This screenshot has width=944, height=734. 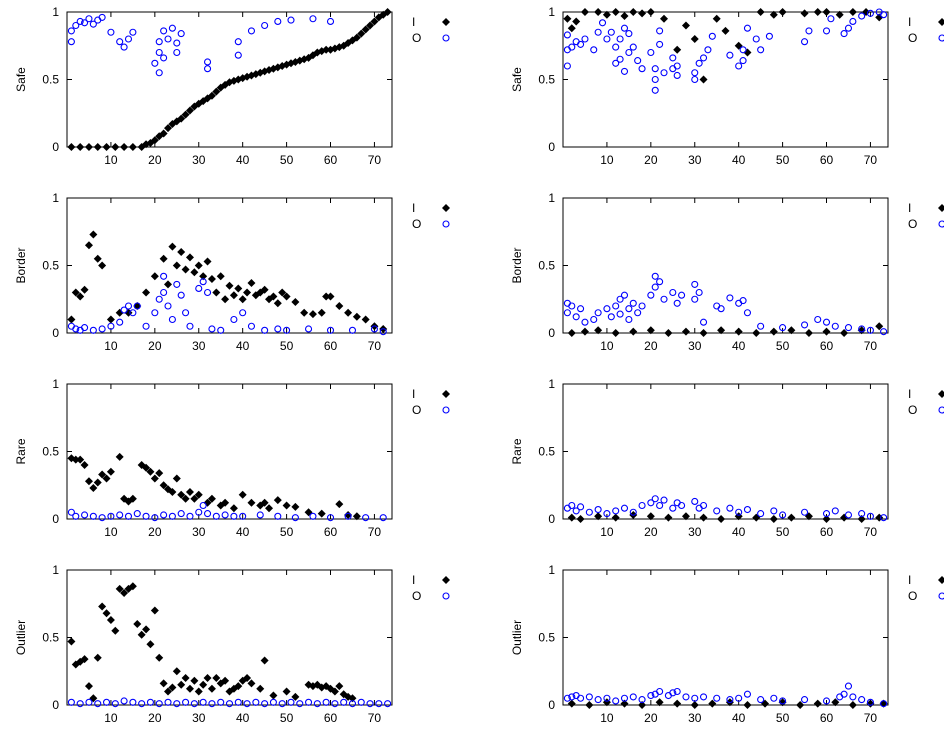 What do you see at coordinates (941, 394) in the screenshot?
I see `legend-marker-diamond` at bounding box center [941, 394].